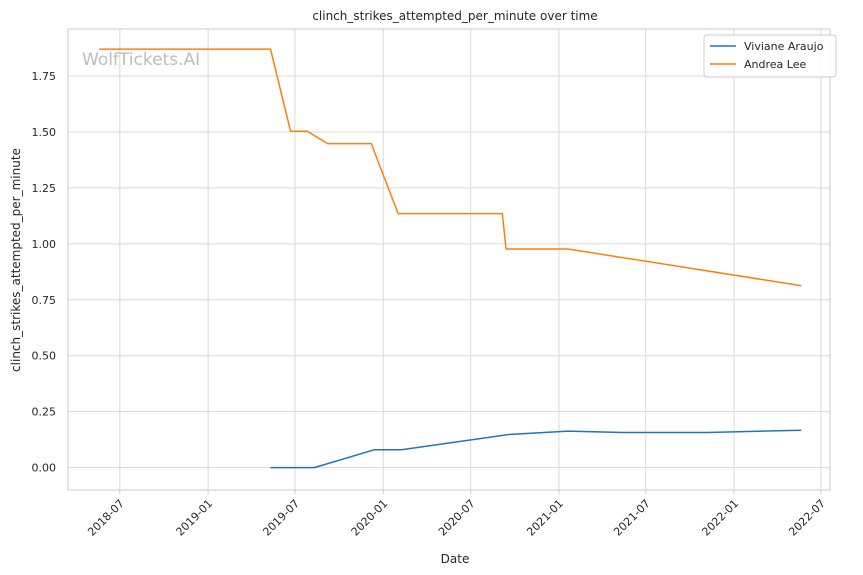  What do you see at coordinates (807, 518) in the screenshot?
I see `x-tick-label: 2022-07` at bounding box center [807, 518].